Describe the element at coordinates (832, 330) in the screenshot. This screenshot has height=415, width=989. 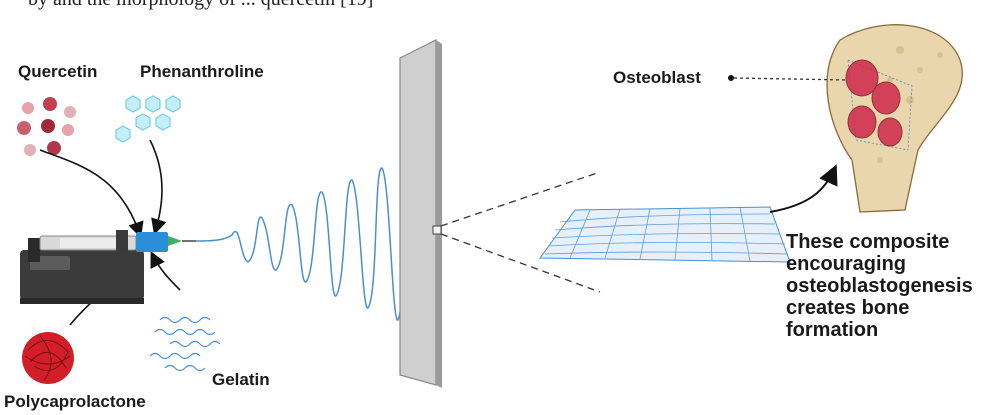
I see `caption-line: formation` at that location.